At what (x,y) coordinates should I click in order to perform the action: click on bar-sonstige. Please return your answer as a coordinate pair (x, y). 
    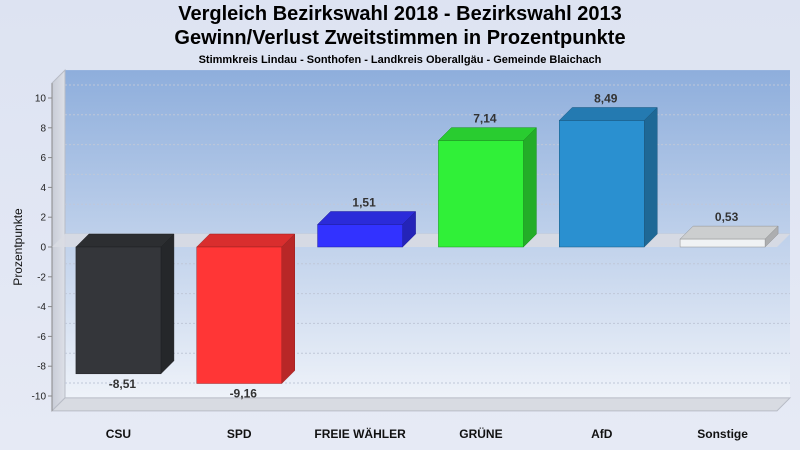
    Looking at the image, I should click on (729, 236).